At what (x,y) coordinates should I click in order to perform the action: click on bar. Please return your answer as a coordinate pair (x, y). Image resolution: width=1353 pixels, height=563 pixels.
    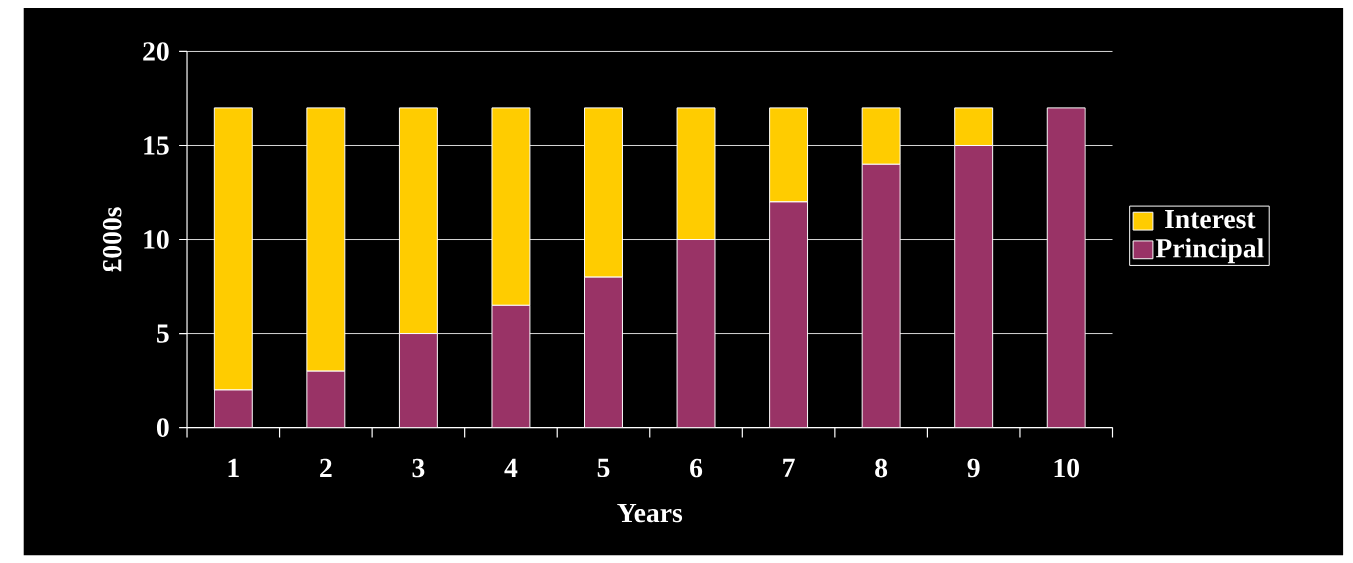
    Looking at the image, I should click on (1066, 267).